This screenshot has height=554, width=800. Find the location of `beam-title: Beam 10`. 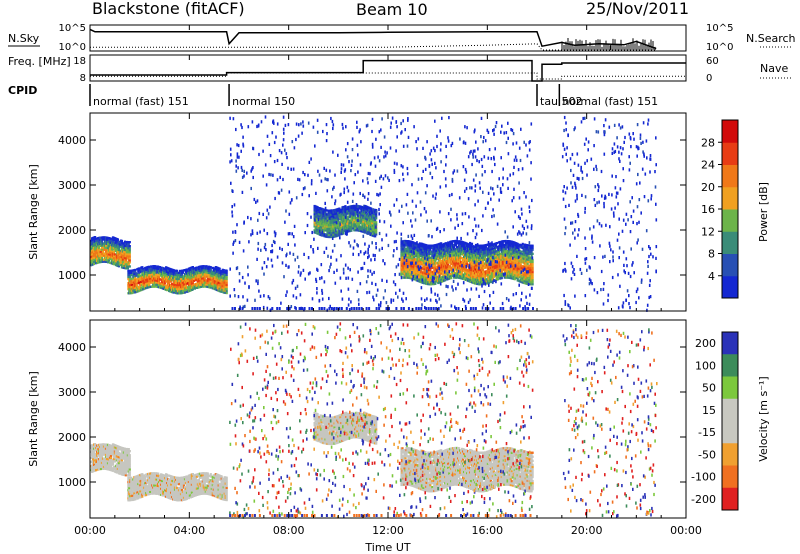

beam-title: Beam 10 is located at coordinates (392, 9).